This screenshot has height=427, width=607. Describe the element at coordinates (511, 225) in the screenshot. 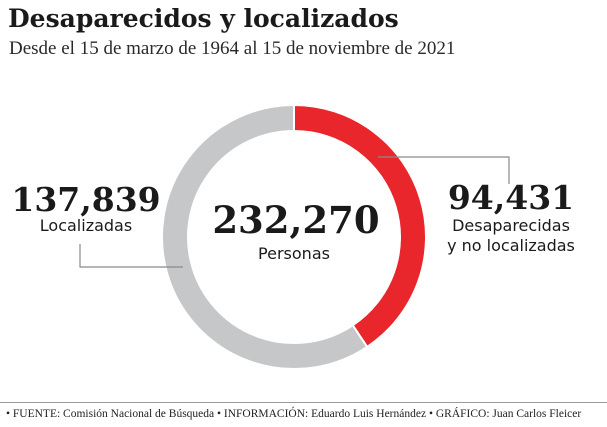

I see `missing-label-line-1: Desaparecidas` at that location.